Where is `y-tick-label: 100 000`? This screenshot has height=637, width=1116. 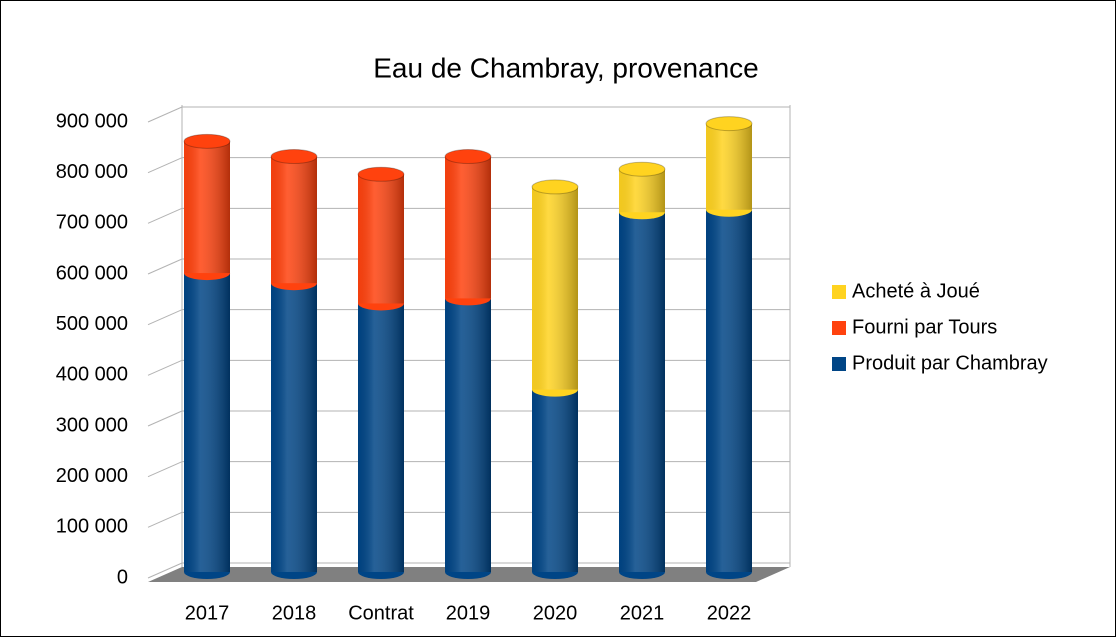 y-tick-label: 100 000 is located at coordinates (92, 527).